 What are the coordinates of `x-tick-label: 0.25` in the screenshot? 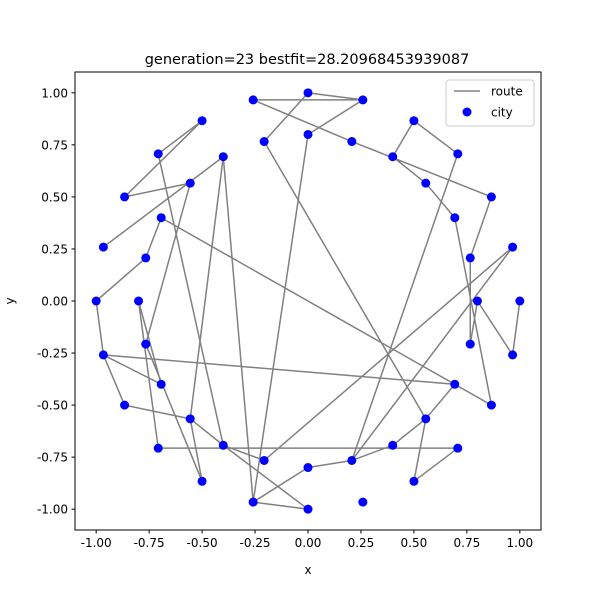 It's located at (361, 543).